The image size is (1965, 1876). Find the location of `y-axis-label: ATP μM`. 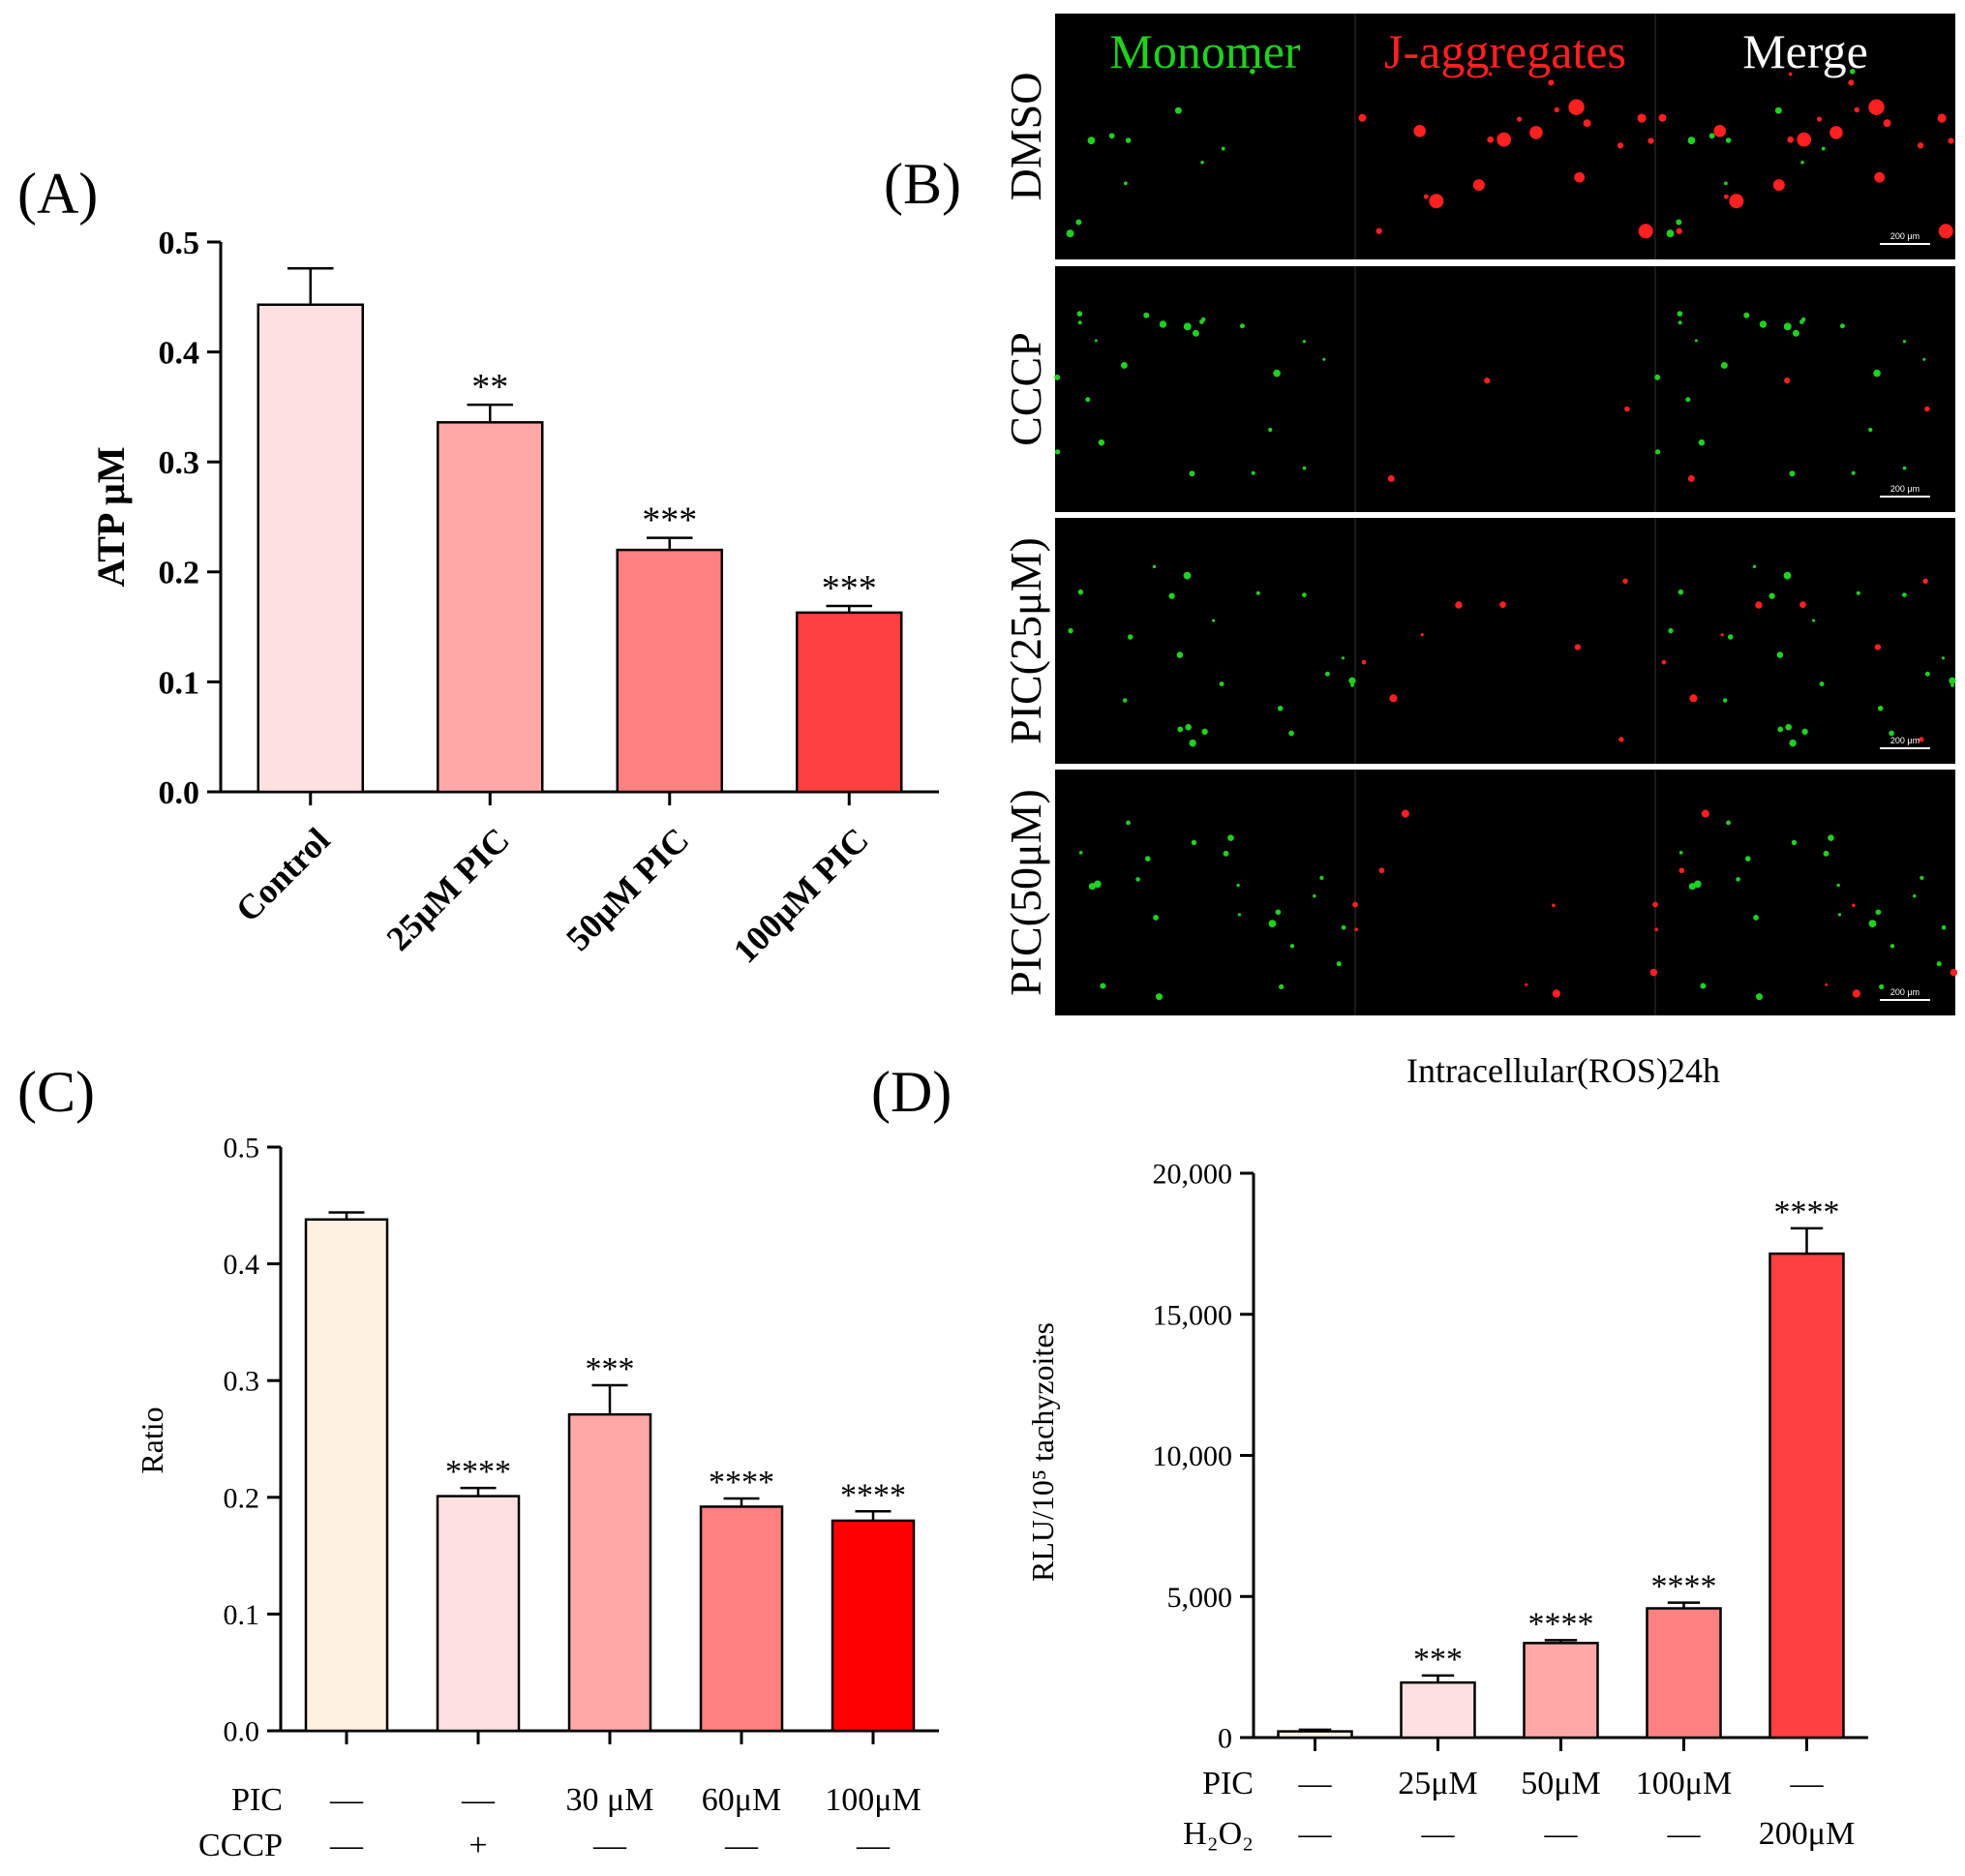

y-axis-label: ATP μM is located at coordinates (111, 516).